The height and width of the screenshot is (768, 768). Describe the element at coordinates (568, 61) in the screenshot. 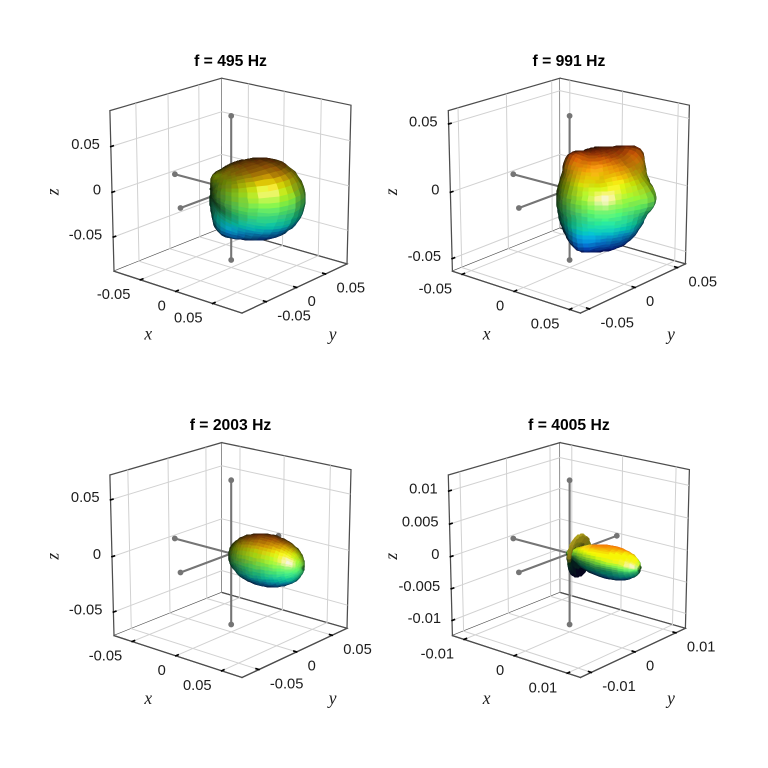

I see `svg-text: f = 991 Hz` at that location.